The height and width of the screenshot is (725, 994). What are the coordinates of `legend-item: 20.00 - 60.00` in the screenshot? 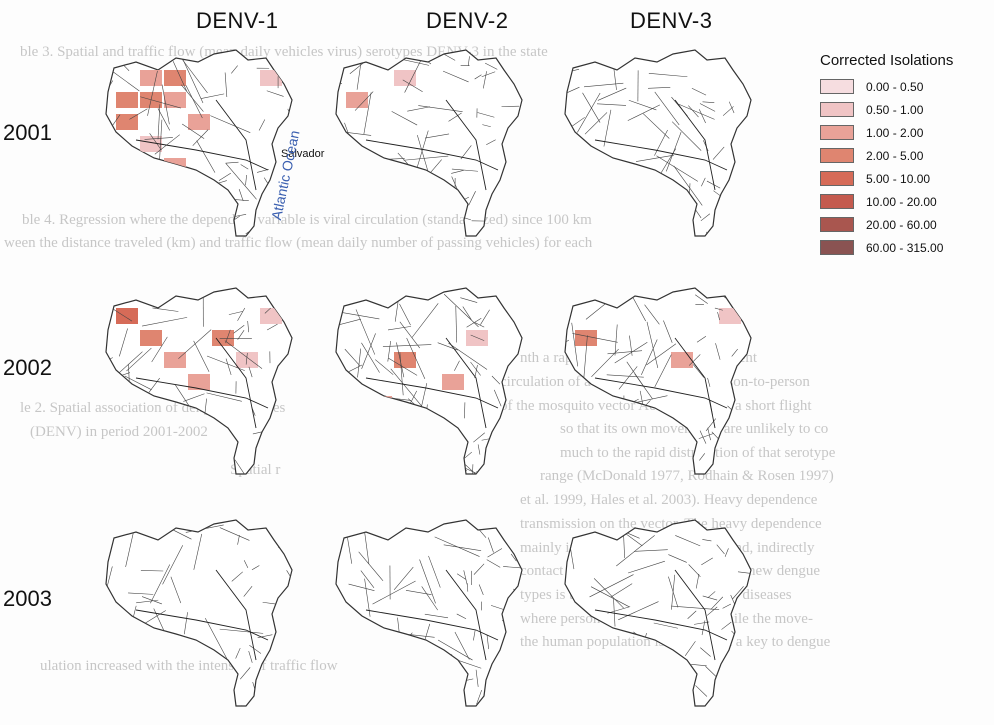 It's located at (906, 224).